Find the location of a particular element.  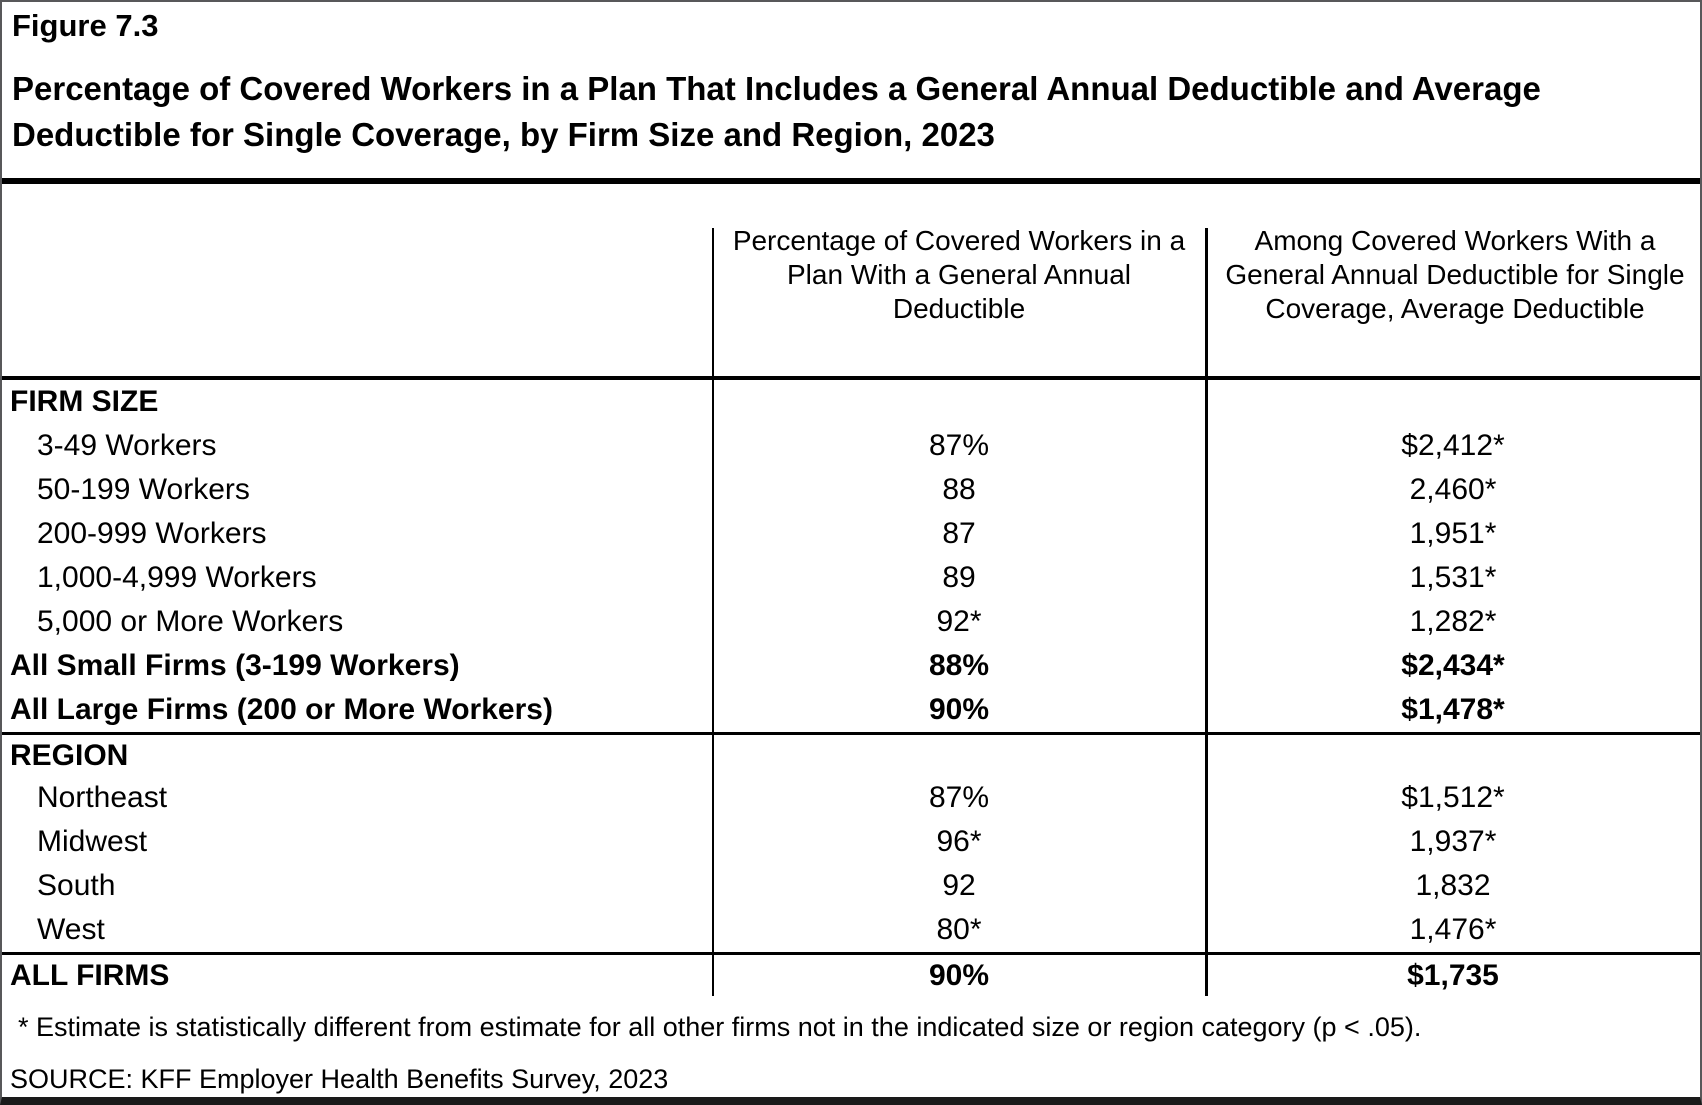

pct-value-cell: 80* is located at coordinates (959, 929).